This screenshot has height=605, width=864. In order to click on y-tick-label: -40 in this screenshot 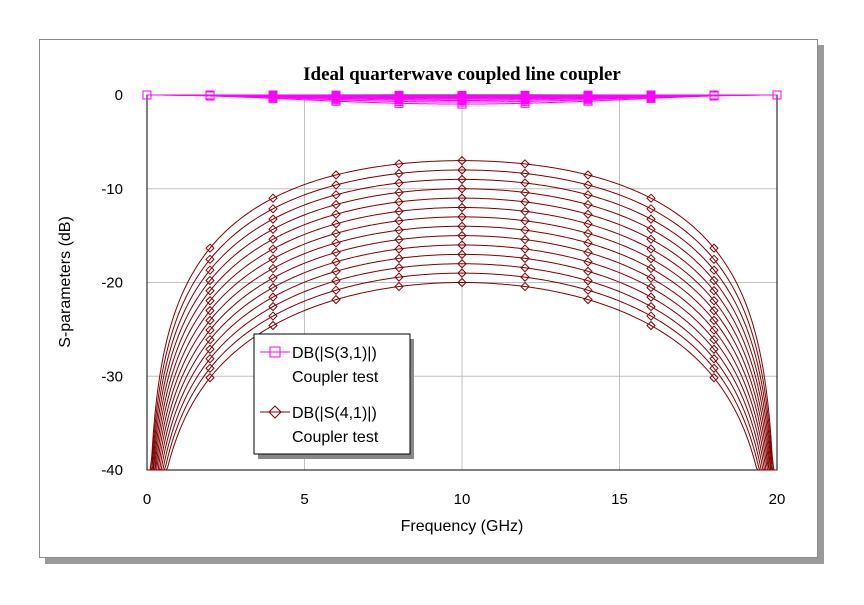, I will do `click(112, 470)`.